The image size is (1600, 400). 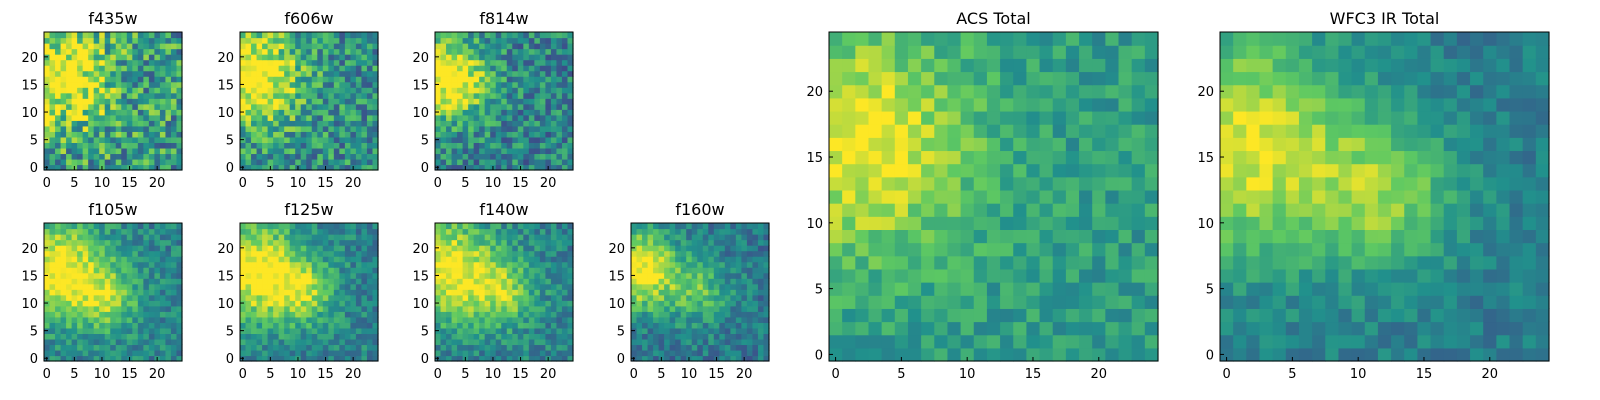 What do you see at coordinates (634, 374) in the screenshot?
I see `x-tick-label: 0` at bounding box center [634, 374].